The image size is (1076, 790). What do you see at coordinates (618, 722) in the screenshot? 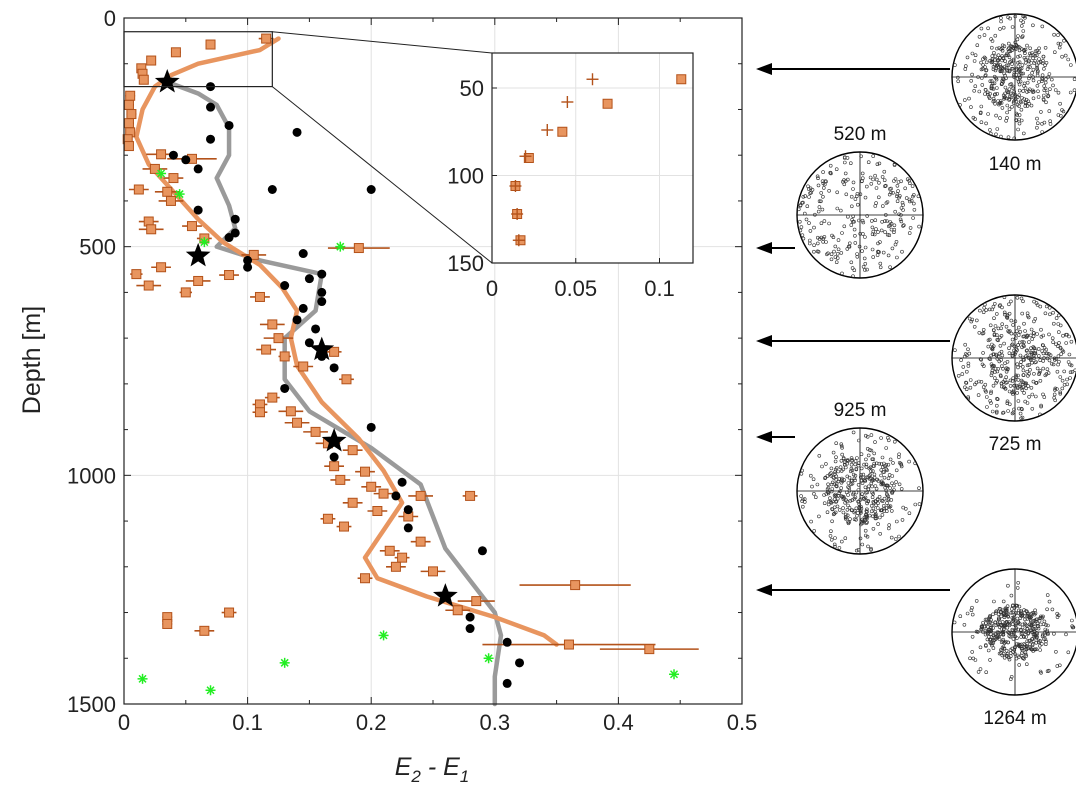
I see `x-tick-label: 0.4` at bounding box center [618, 722].